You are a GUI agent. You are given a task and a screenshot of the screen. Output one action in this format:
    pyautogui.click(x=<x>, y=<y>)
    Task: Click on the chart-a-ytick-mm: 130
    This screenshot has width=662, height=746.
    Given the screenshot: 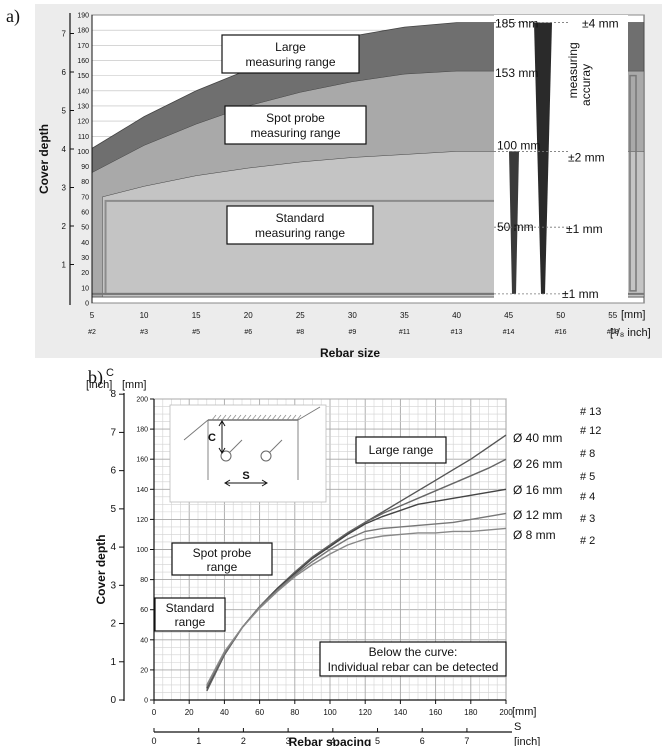 What is the action you would take?
    pyautogui.click(x=83, y=106)
    